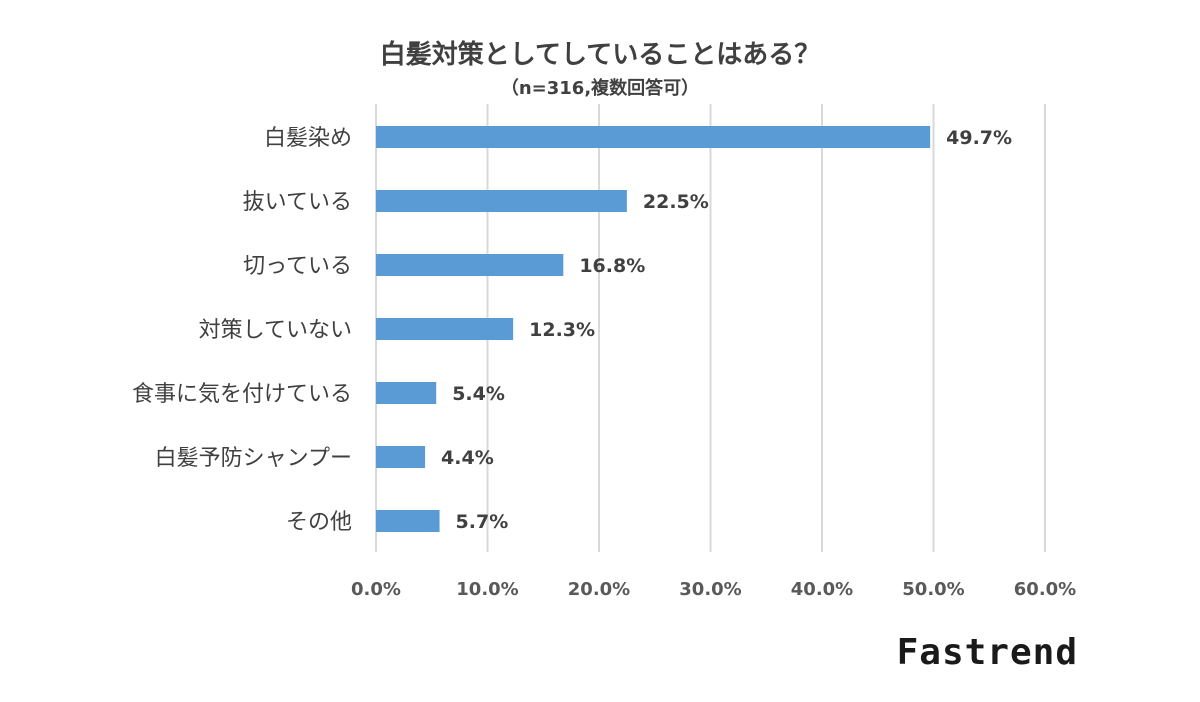 Image resolution: width=1200 pixels, height=702 pixels. I want to click on category-label-6: その他, so click(319, 522).